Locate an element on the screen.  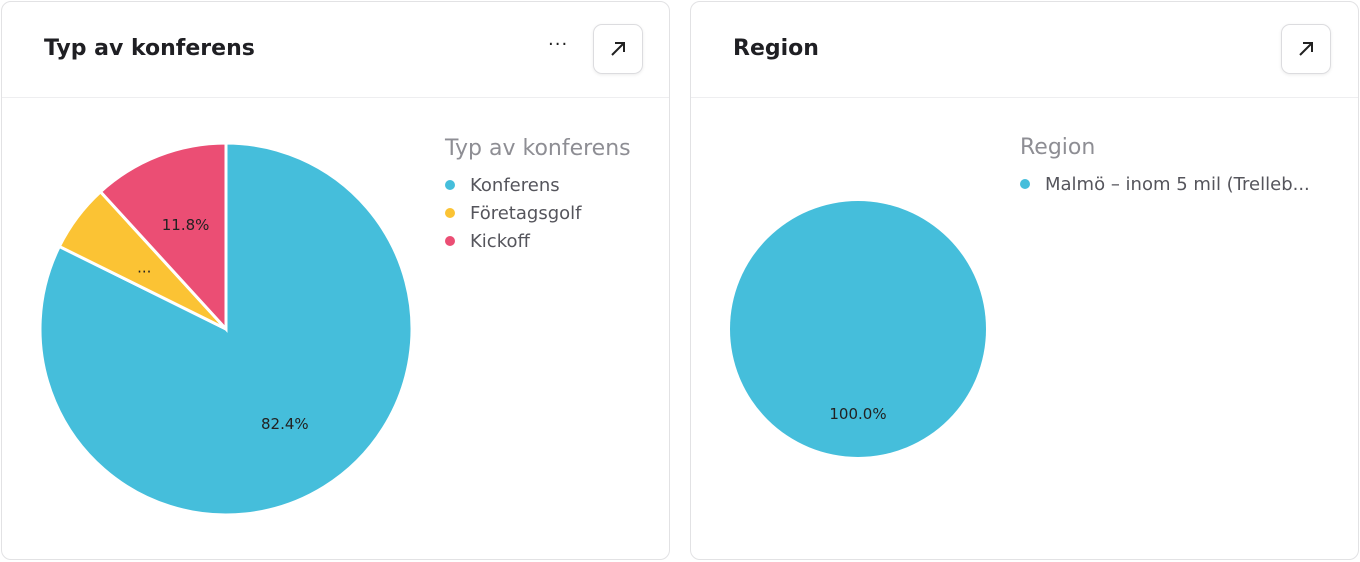
legend-item: Kickoff is located at coordinates (538, 241).